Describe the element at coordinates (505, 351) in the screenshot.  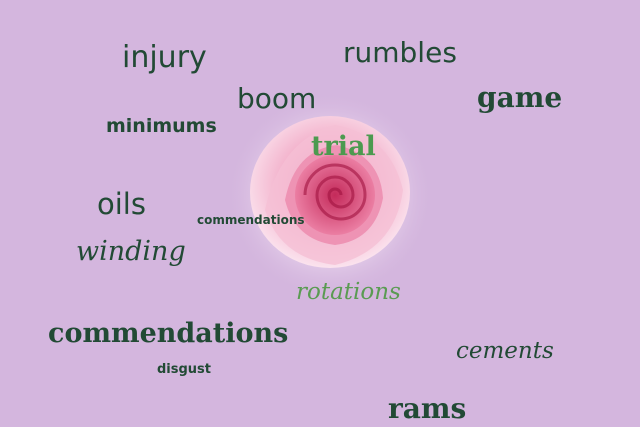
I see `word-cements: cements` at that location.